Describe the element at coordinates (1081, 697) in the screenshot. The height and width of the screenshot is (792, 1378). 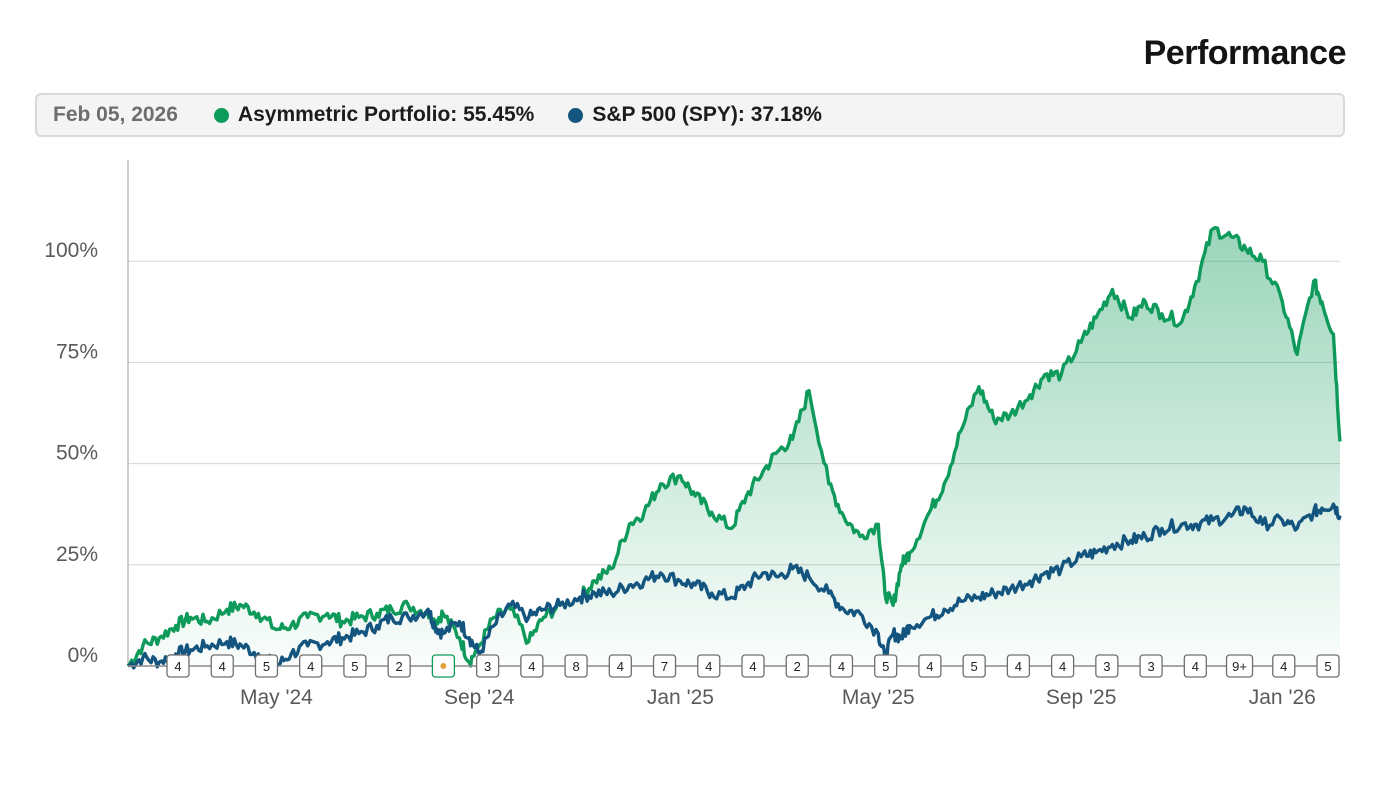
I see `x-tick-label: Sep '25` at that location.